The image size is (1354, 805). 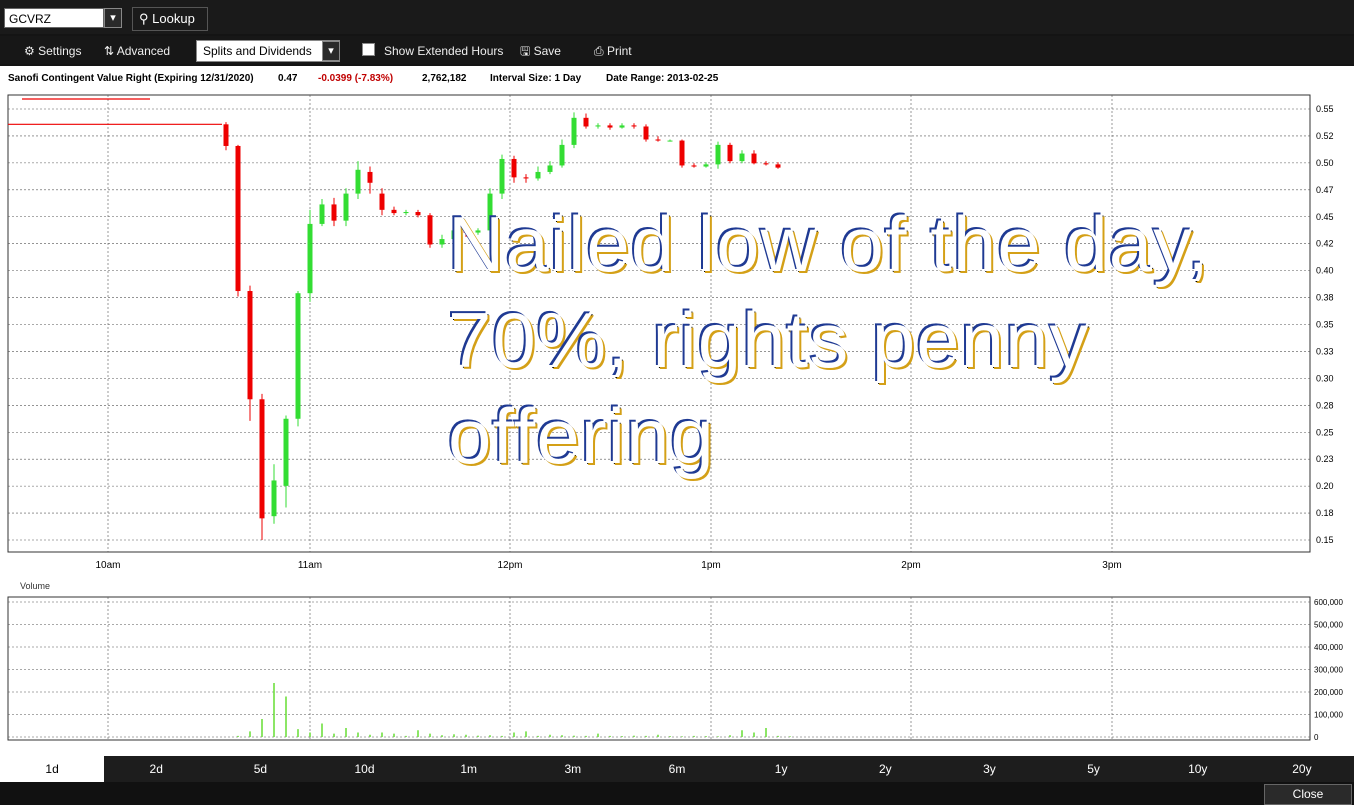 What do you see at coordinates (268, 51) in the screenshot?
I see `splits-dividends-select: Splits and Dividends` at bounding box center [268, 51].